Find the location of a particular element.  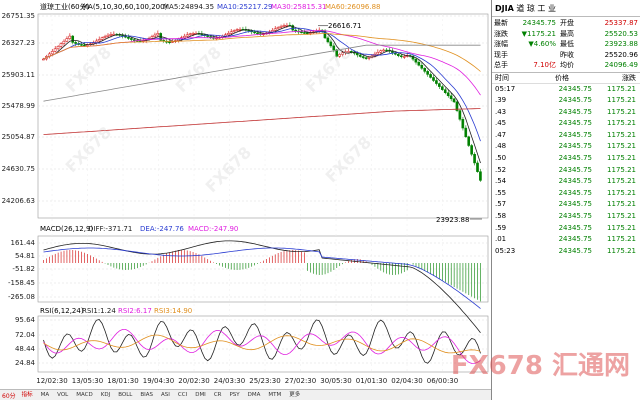

tab-11: PSY is located at coordinates (234, 394).